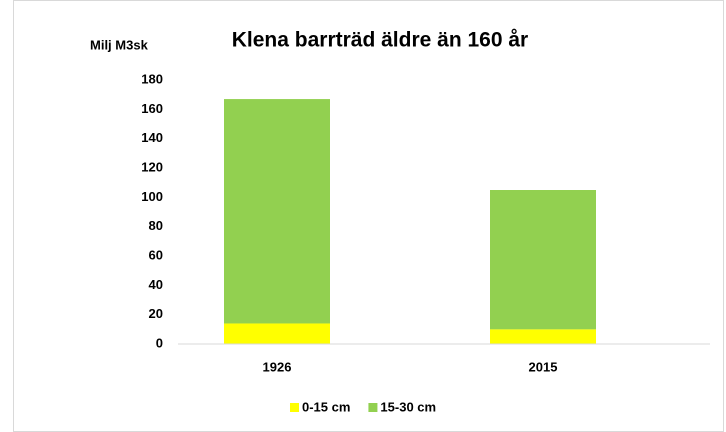 This screenshot has width=726, height=432. I want to click on legend-label: 15-30 cm, so click(408, 406).